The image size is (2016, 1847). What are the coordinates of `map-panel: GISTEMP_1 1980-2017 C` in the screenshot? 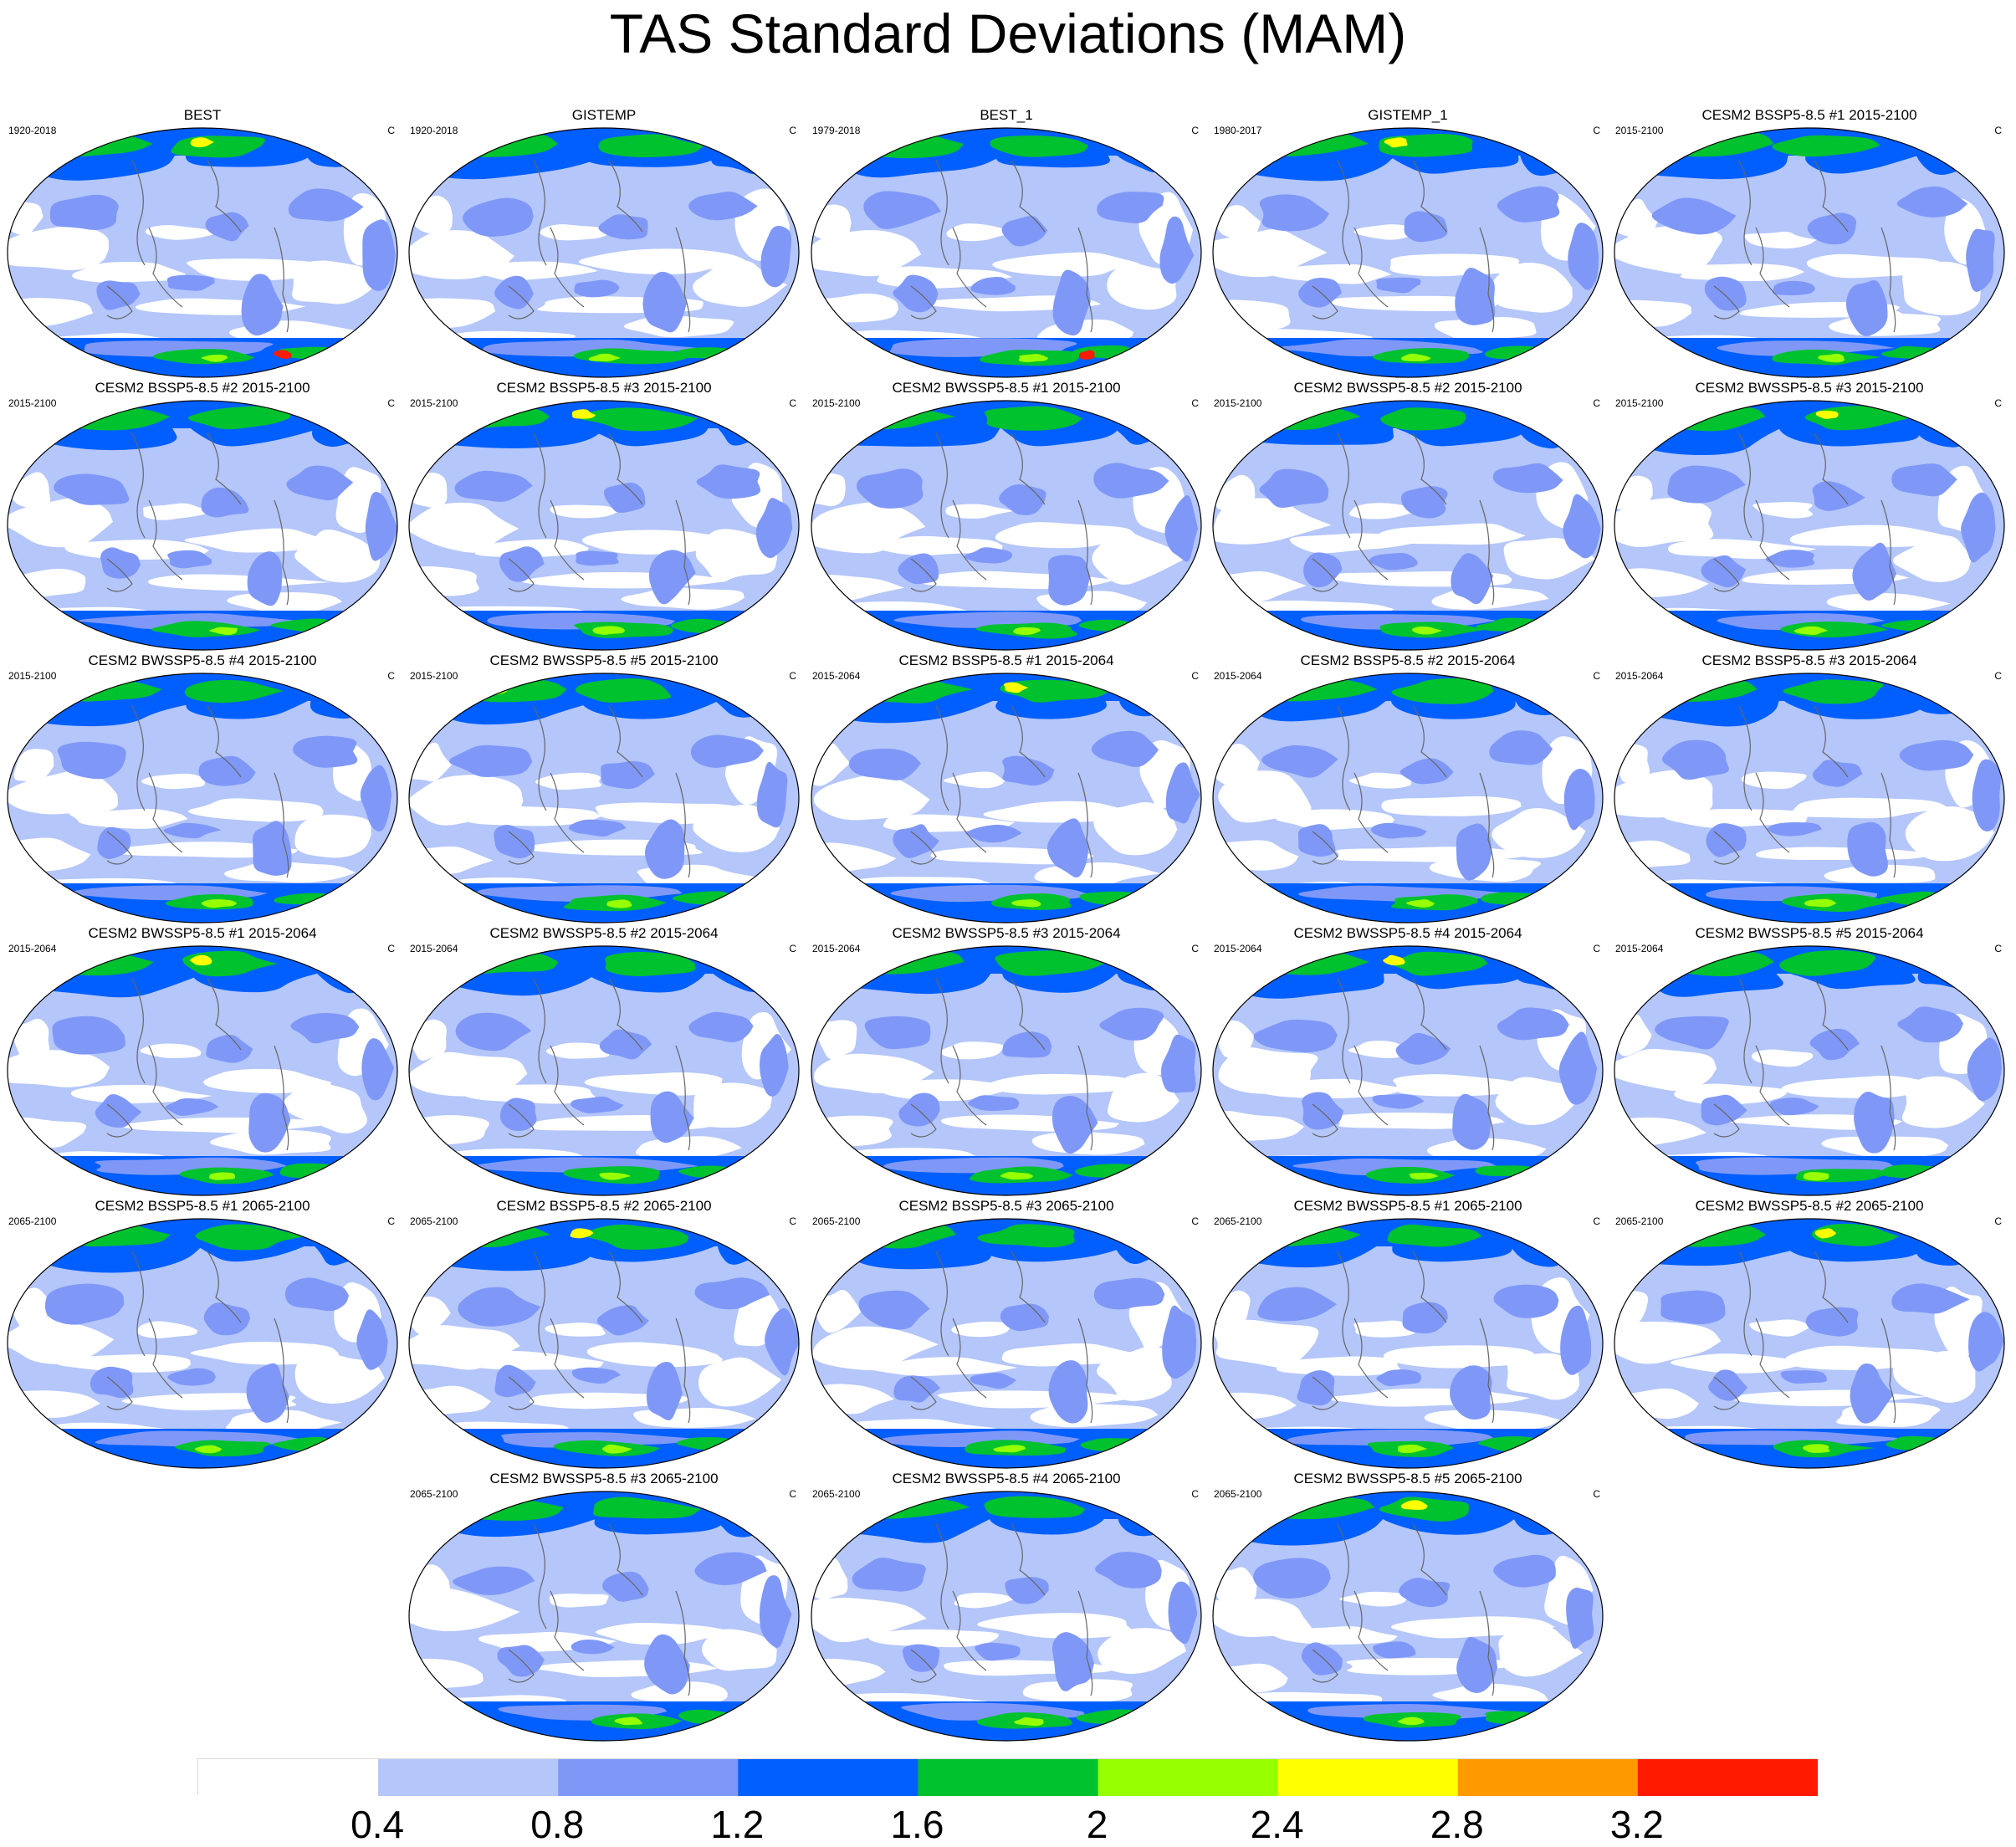 It's located at (1408, 243).